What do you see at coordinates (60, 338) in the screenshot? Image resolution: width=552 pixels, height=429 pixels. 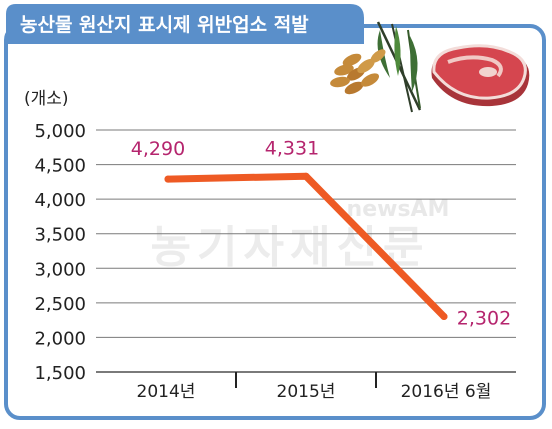 I see `y-tick-label: 2,000` at bounding box center [60, 338].